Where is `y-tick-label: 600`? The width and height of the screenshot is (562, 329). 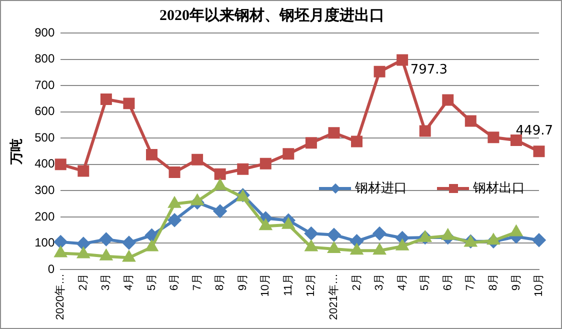
y-tick-label: 600 is located at coordinates (44, 111).